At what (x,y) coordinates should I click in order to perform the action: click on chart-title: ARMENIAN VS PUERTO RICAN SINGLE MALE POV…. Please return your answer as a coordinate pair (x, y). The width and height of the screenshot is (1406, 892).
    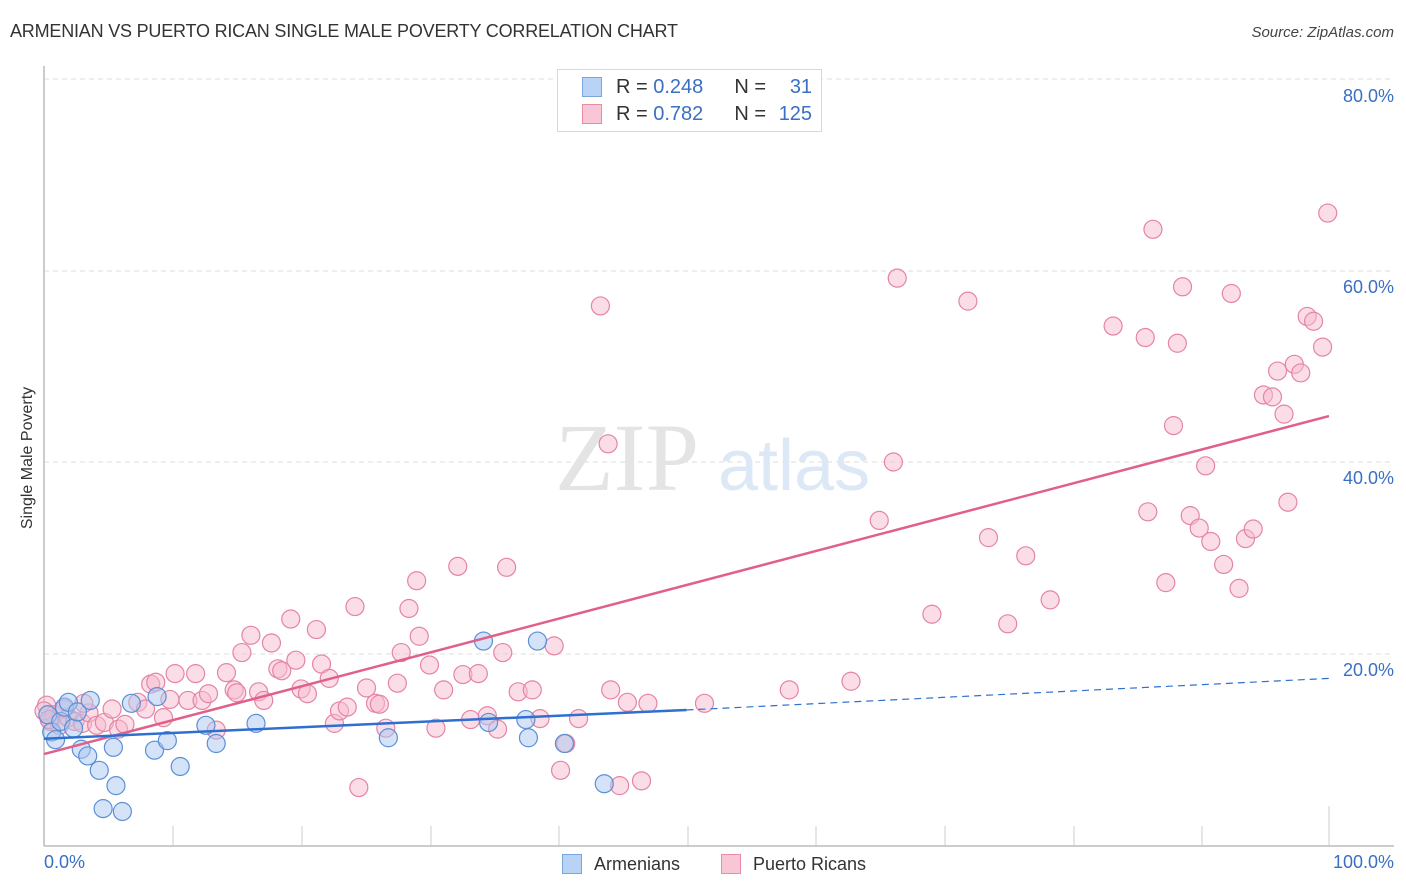
    Looking at the image, I should click on (344, 31).